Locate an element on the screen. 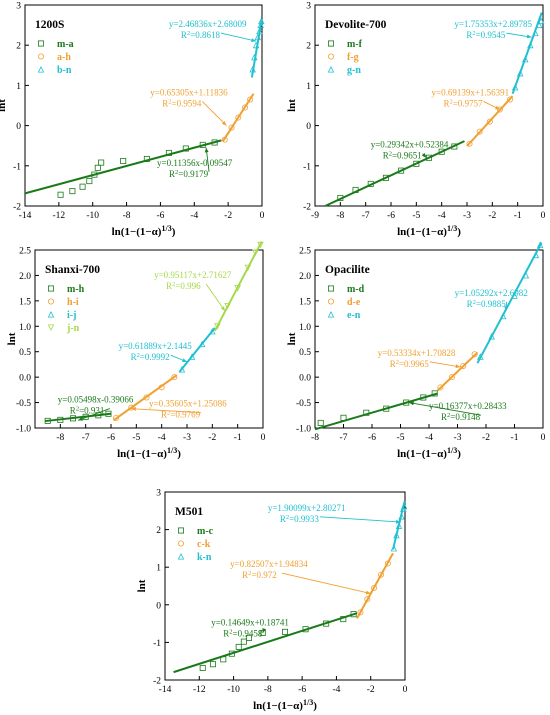 The width and height of the screenshot is (550, 715). fit-line-d-e is located at coordinates (457, 371).